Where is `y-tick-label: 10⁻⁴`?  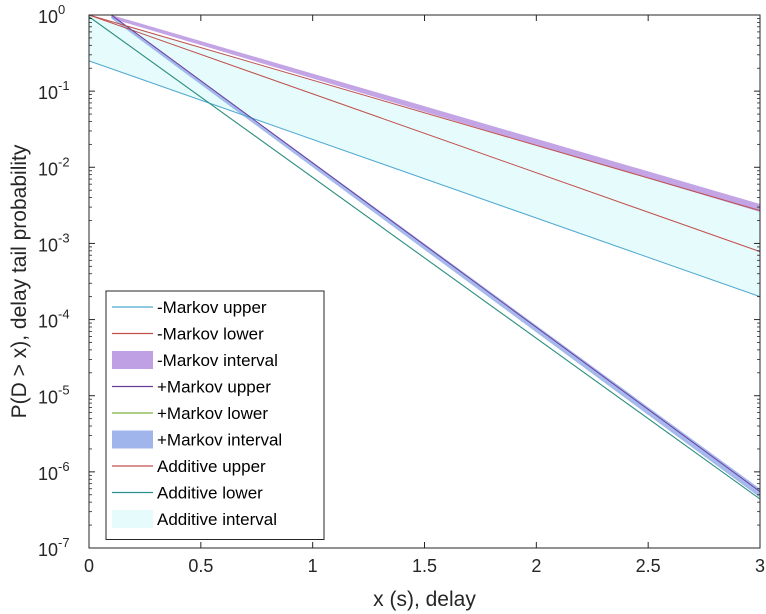
y-tick-label: 10⁻⁴ is located at coordinates (54, 319).